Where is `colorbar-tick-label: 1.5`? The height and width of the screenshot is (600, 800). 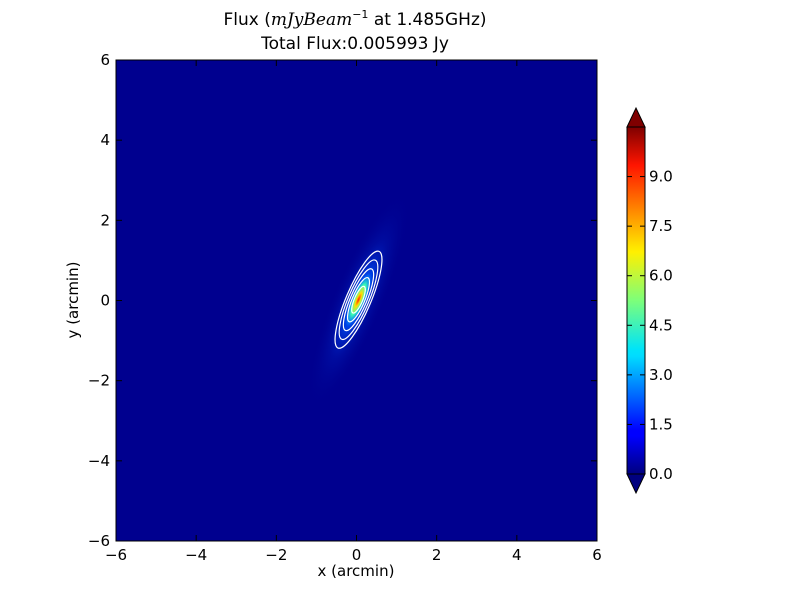 colorbar-tick-label: 1.5 is located at coordinates (661, 424).